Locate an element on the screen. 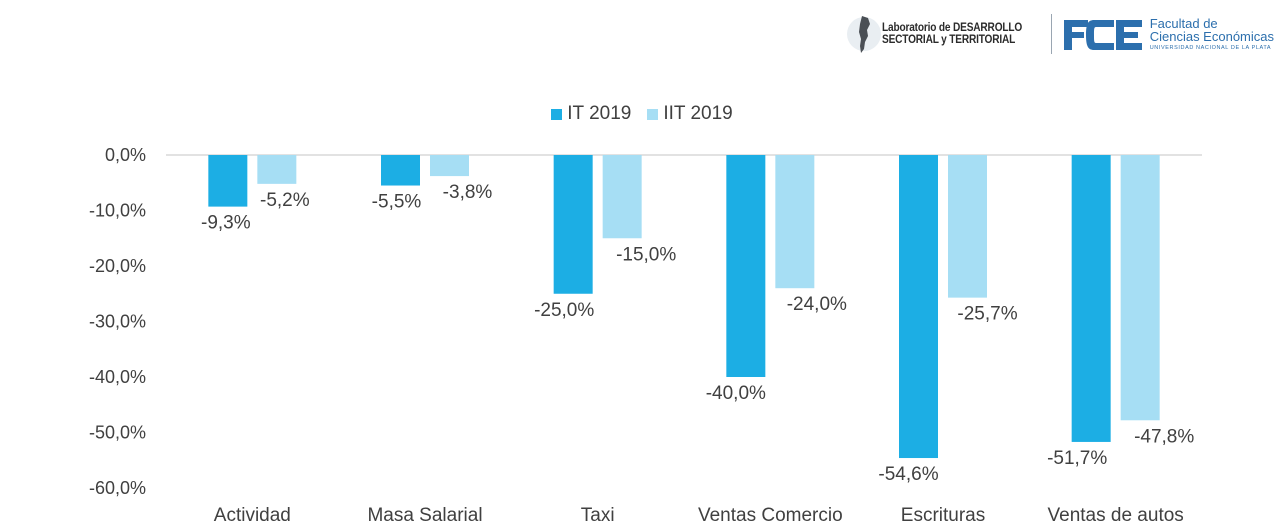 The width and height of the screenshot is (1280, 529). chart-legend: IT 2019 IIT 2019 is located at coordinates (640, 114).